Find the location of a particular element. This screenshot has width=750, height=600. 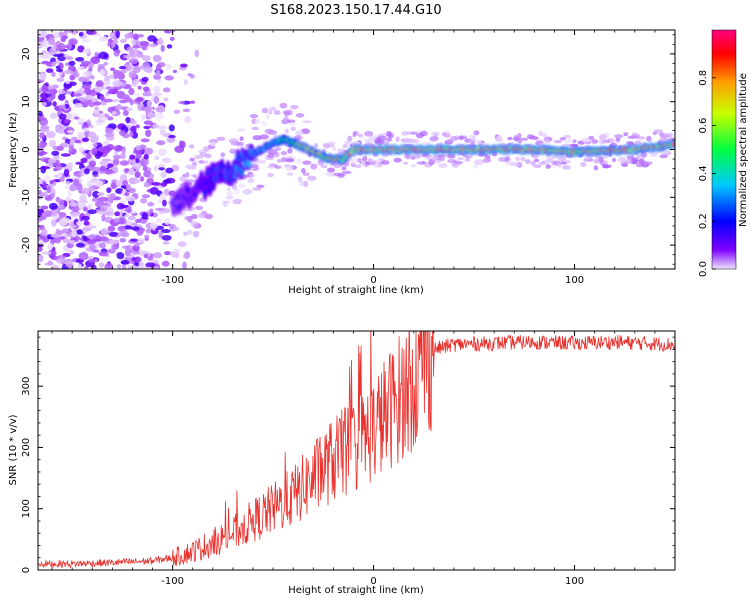

colorbar-tick-label: 0.6 is located at coordinates (703, 126).